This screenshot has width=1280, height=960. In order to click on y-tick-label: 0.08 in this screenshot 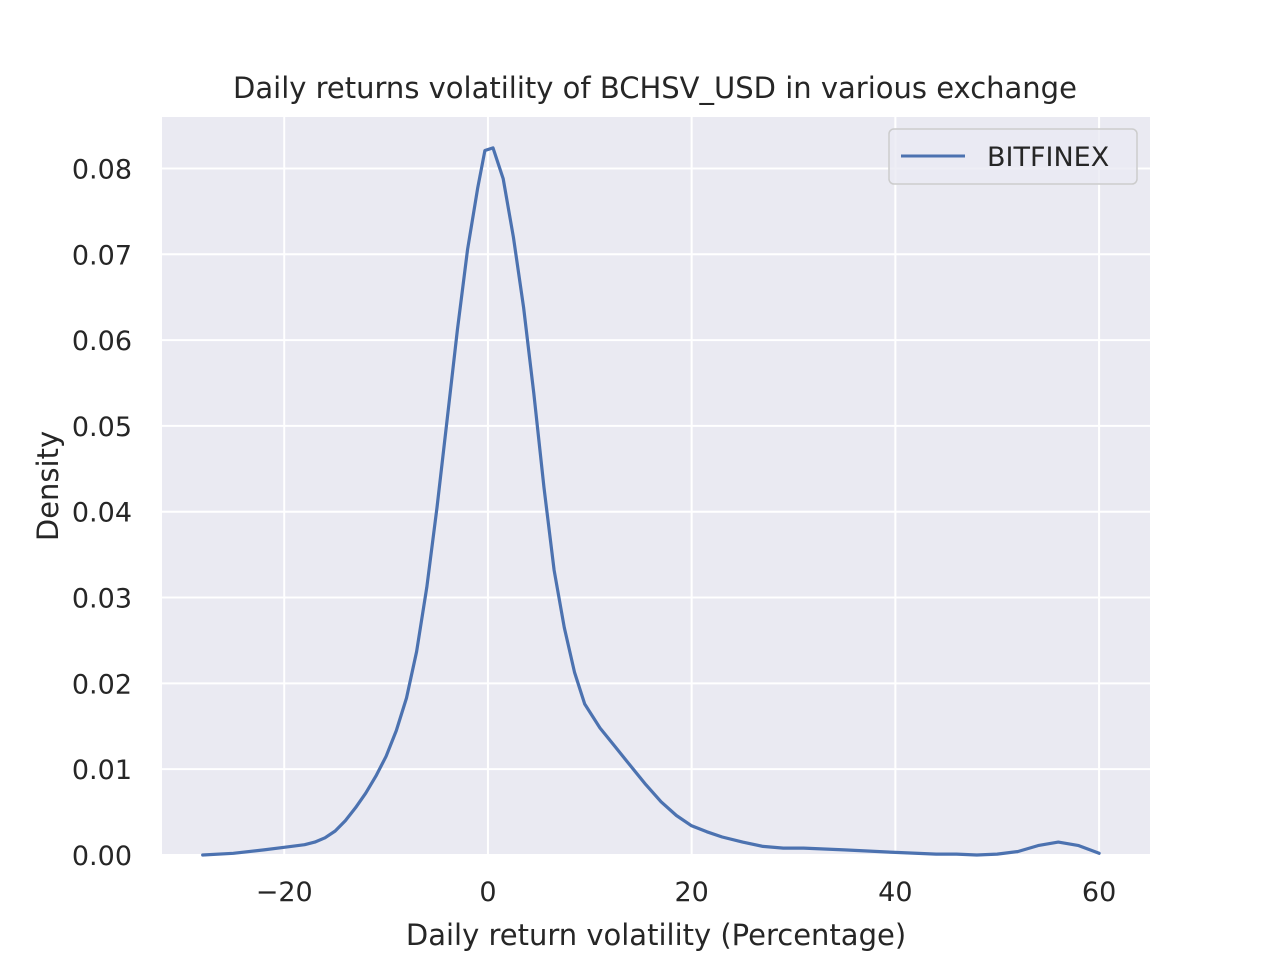, I will do `click(102, 169)`.